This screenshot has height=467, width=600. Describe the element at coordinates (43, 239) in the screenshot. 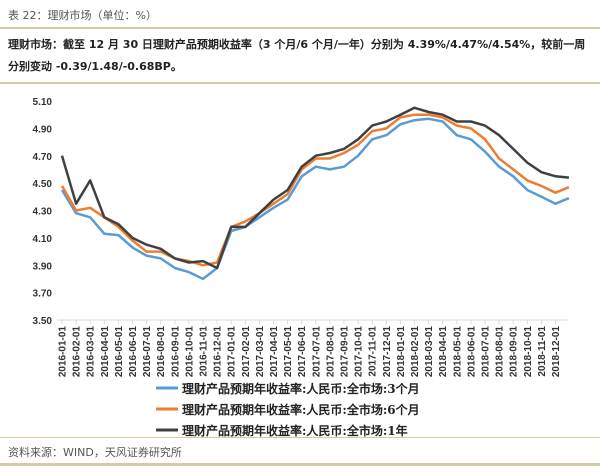

I see `y-tick-label: 4.10` at that location.